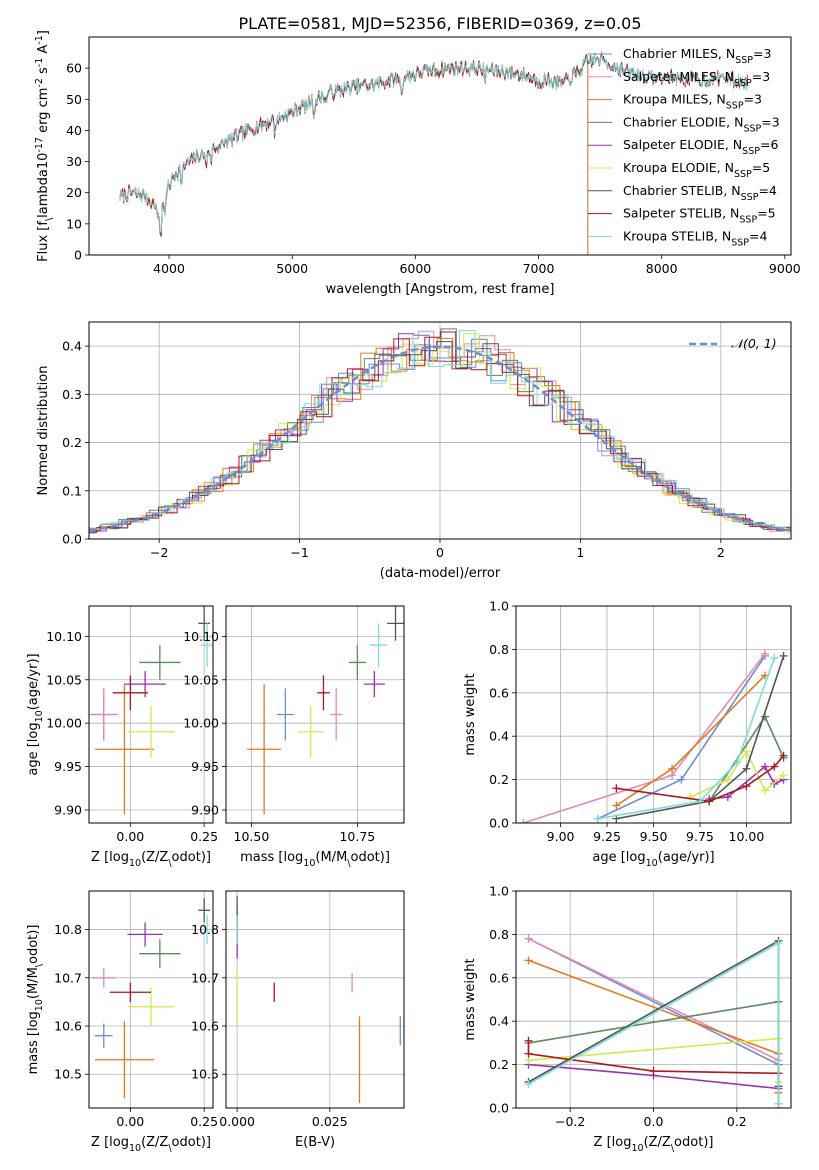  I want to click on label-part: -1, so click(39, 39).